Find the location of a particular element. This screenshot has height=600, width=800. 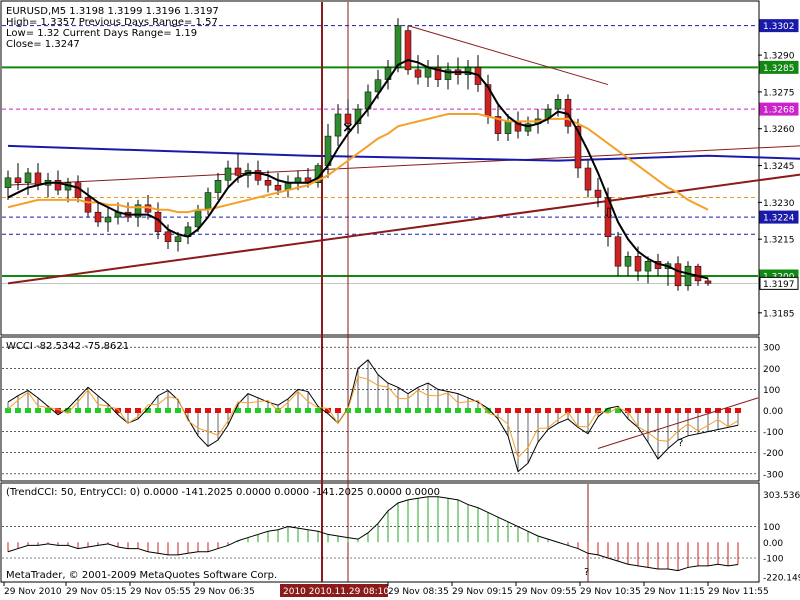

price-tick-label: 1.3230 is located at coordinates (779, 204).